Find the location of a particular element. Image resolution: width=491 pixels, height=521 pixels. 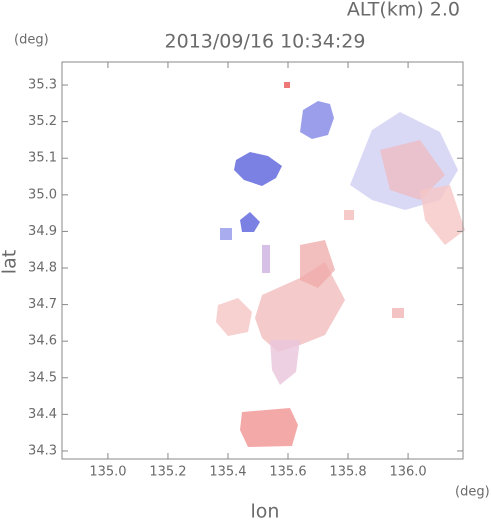

y-tick-label: 34.8 is located at coordinates (42, 268).